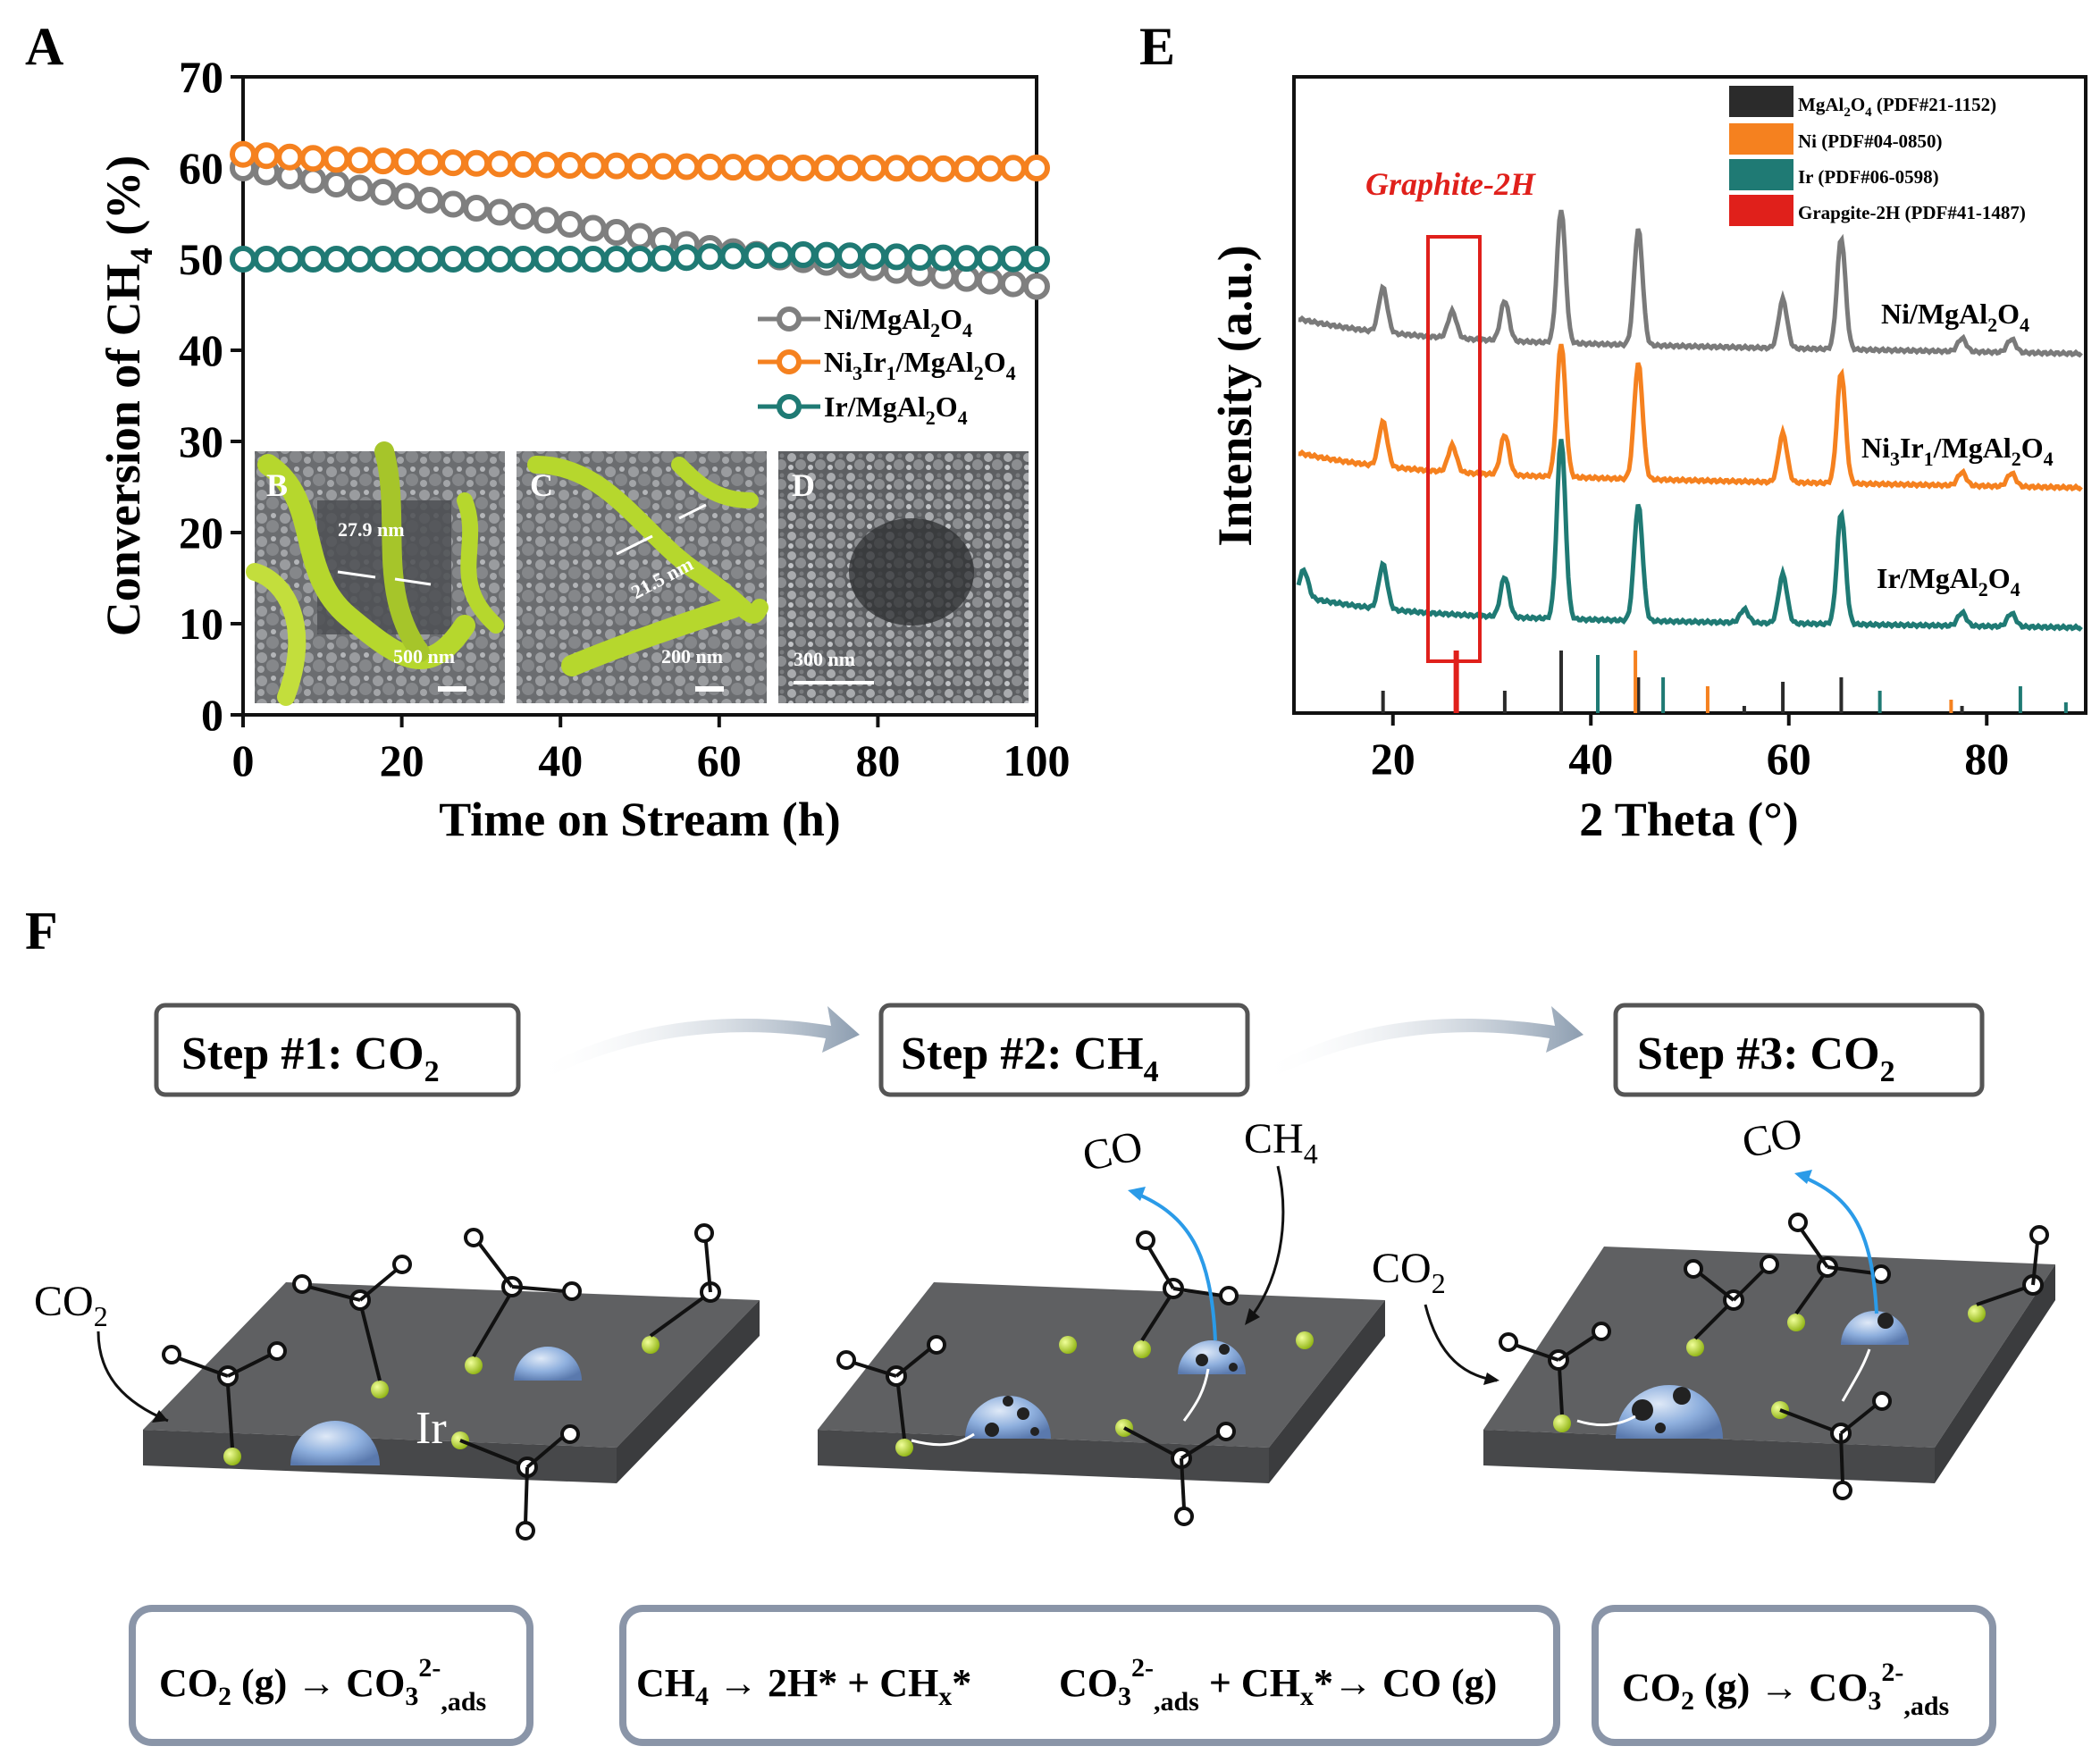  What do you see at coordinates (692, 656) in the screenshot?
I see `inset-c-scale: 200 nm` at bounding box center [692, 656].